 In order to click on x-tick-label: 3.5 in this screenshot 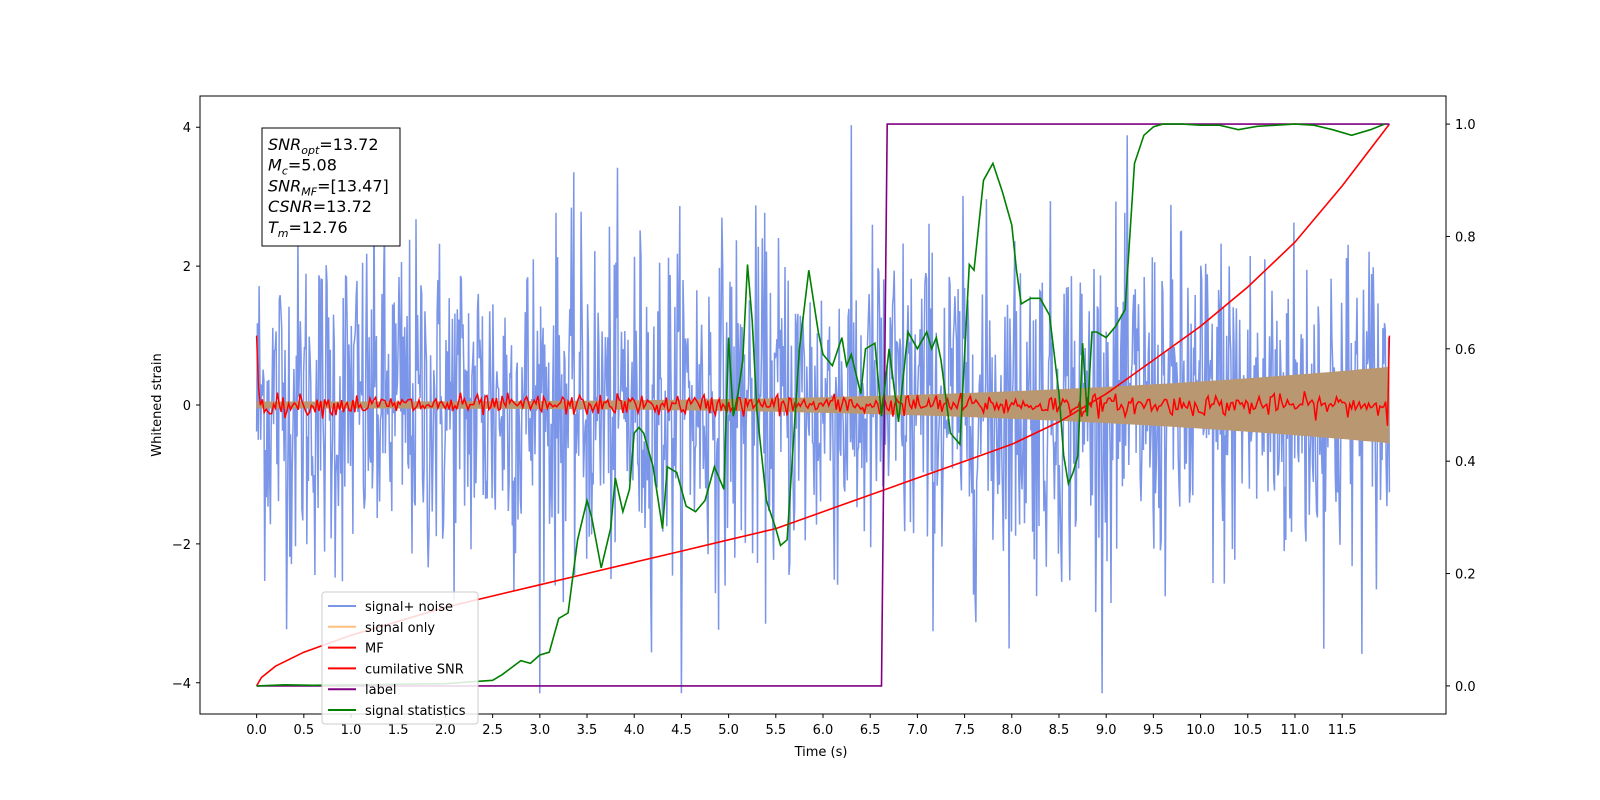, I will do `click(587, 730)`.